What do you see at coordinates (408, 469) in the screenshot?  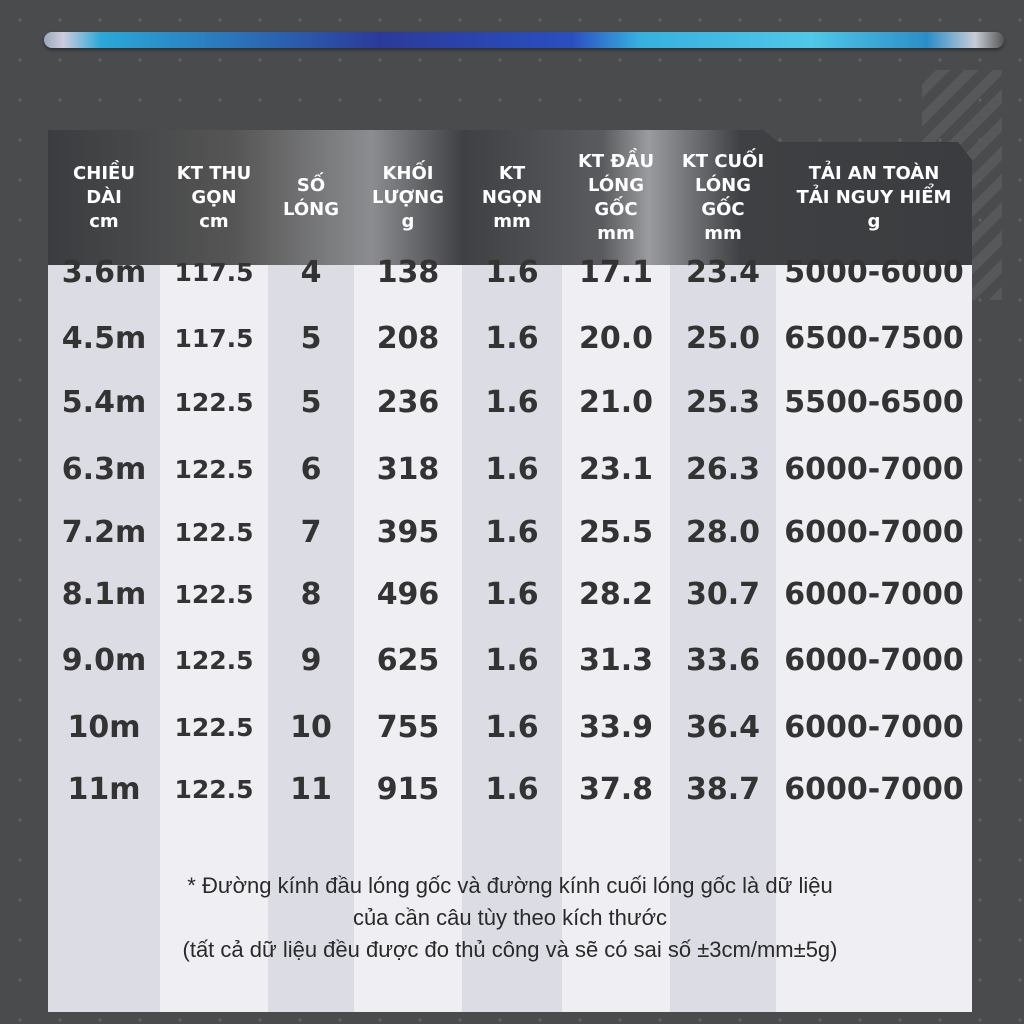 I see `table-cell: 318` at bounding box center [408, 469].